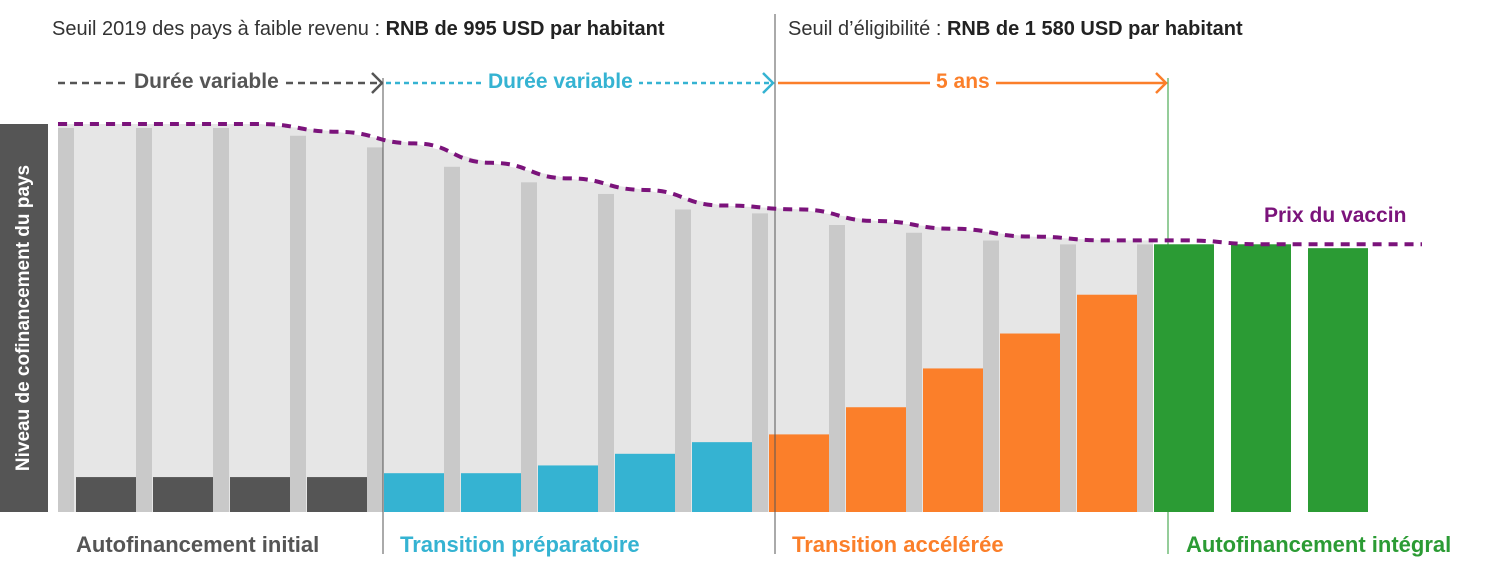  I want to click on duration-accelerated-label: 5 ans, so click(963, 82).